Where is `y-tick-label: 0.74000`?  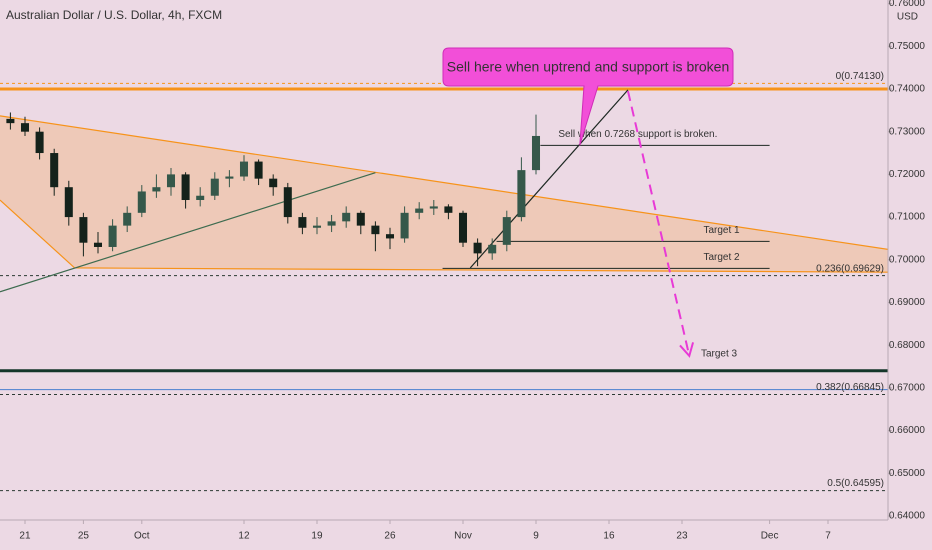
y-tick-label: 0.74000 is located at coordinates (907, 89).